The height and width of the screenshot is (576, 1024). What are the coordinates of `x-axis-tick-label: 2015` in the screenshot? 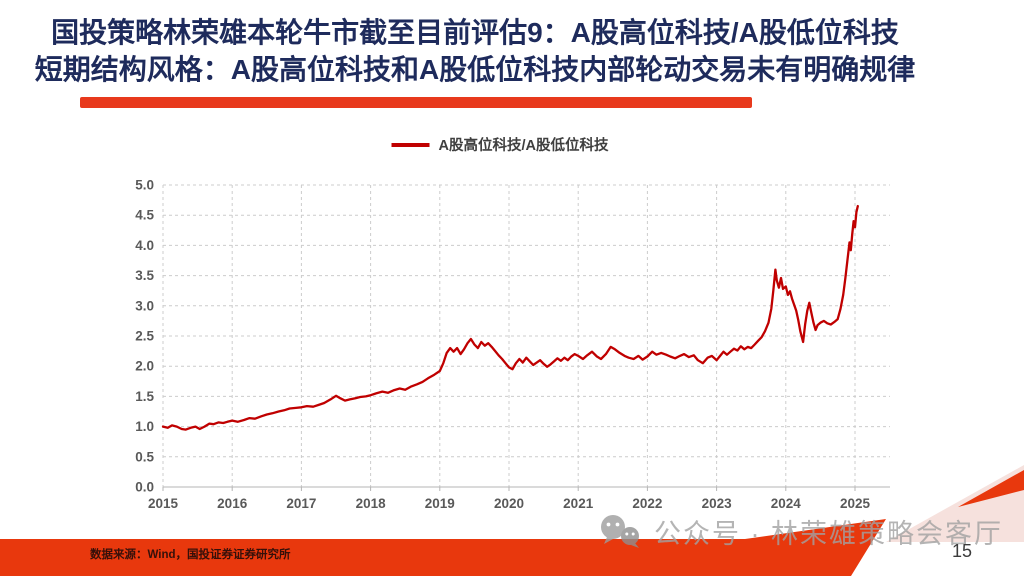 It's located at (163, 503).